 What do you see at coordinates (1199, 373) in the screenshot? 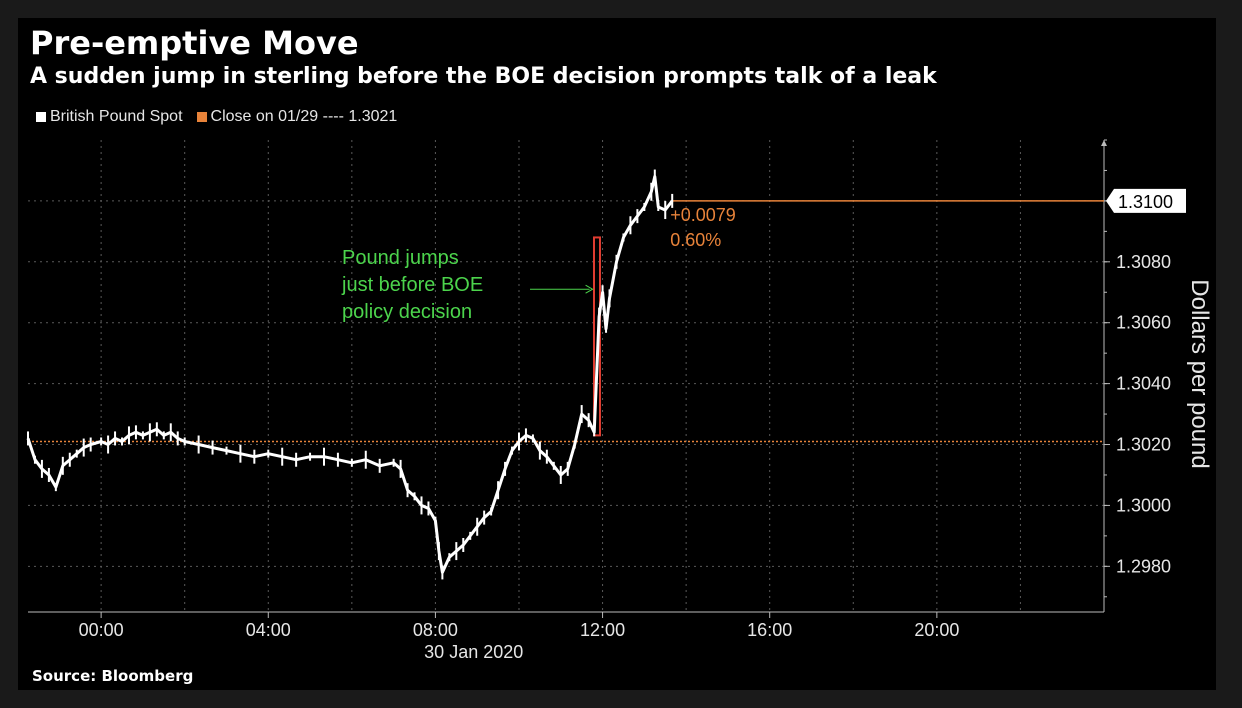
I see `y-axis-title: Dollars per pound` at bounding box center [1199, 373].